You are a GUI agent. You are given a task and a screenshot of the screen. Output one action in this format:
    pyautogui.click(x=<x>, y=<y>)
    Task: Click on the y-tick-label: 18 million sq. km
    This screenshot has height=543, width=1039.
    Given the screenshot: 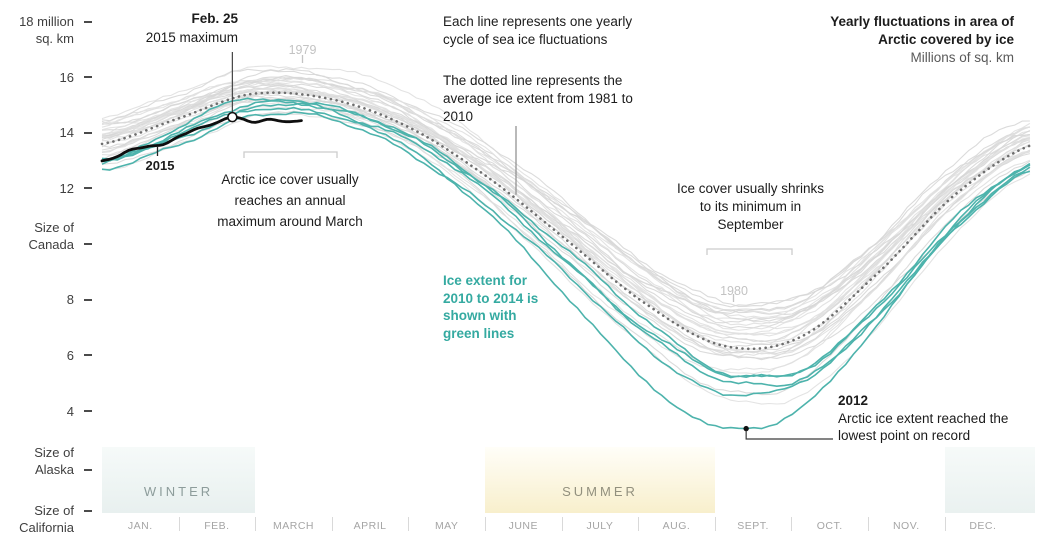 What is the action you would take?
    pyautogui.click(x=46, y=30)
    